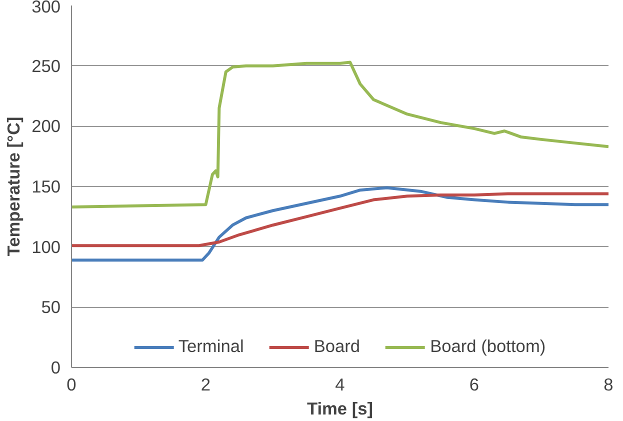 Image resolution: width=623 pixels, height=421 pixels. I want to click on x-axis-title: Time [s], so click(340, 408).